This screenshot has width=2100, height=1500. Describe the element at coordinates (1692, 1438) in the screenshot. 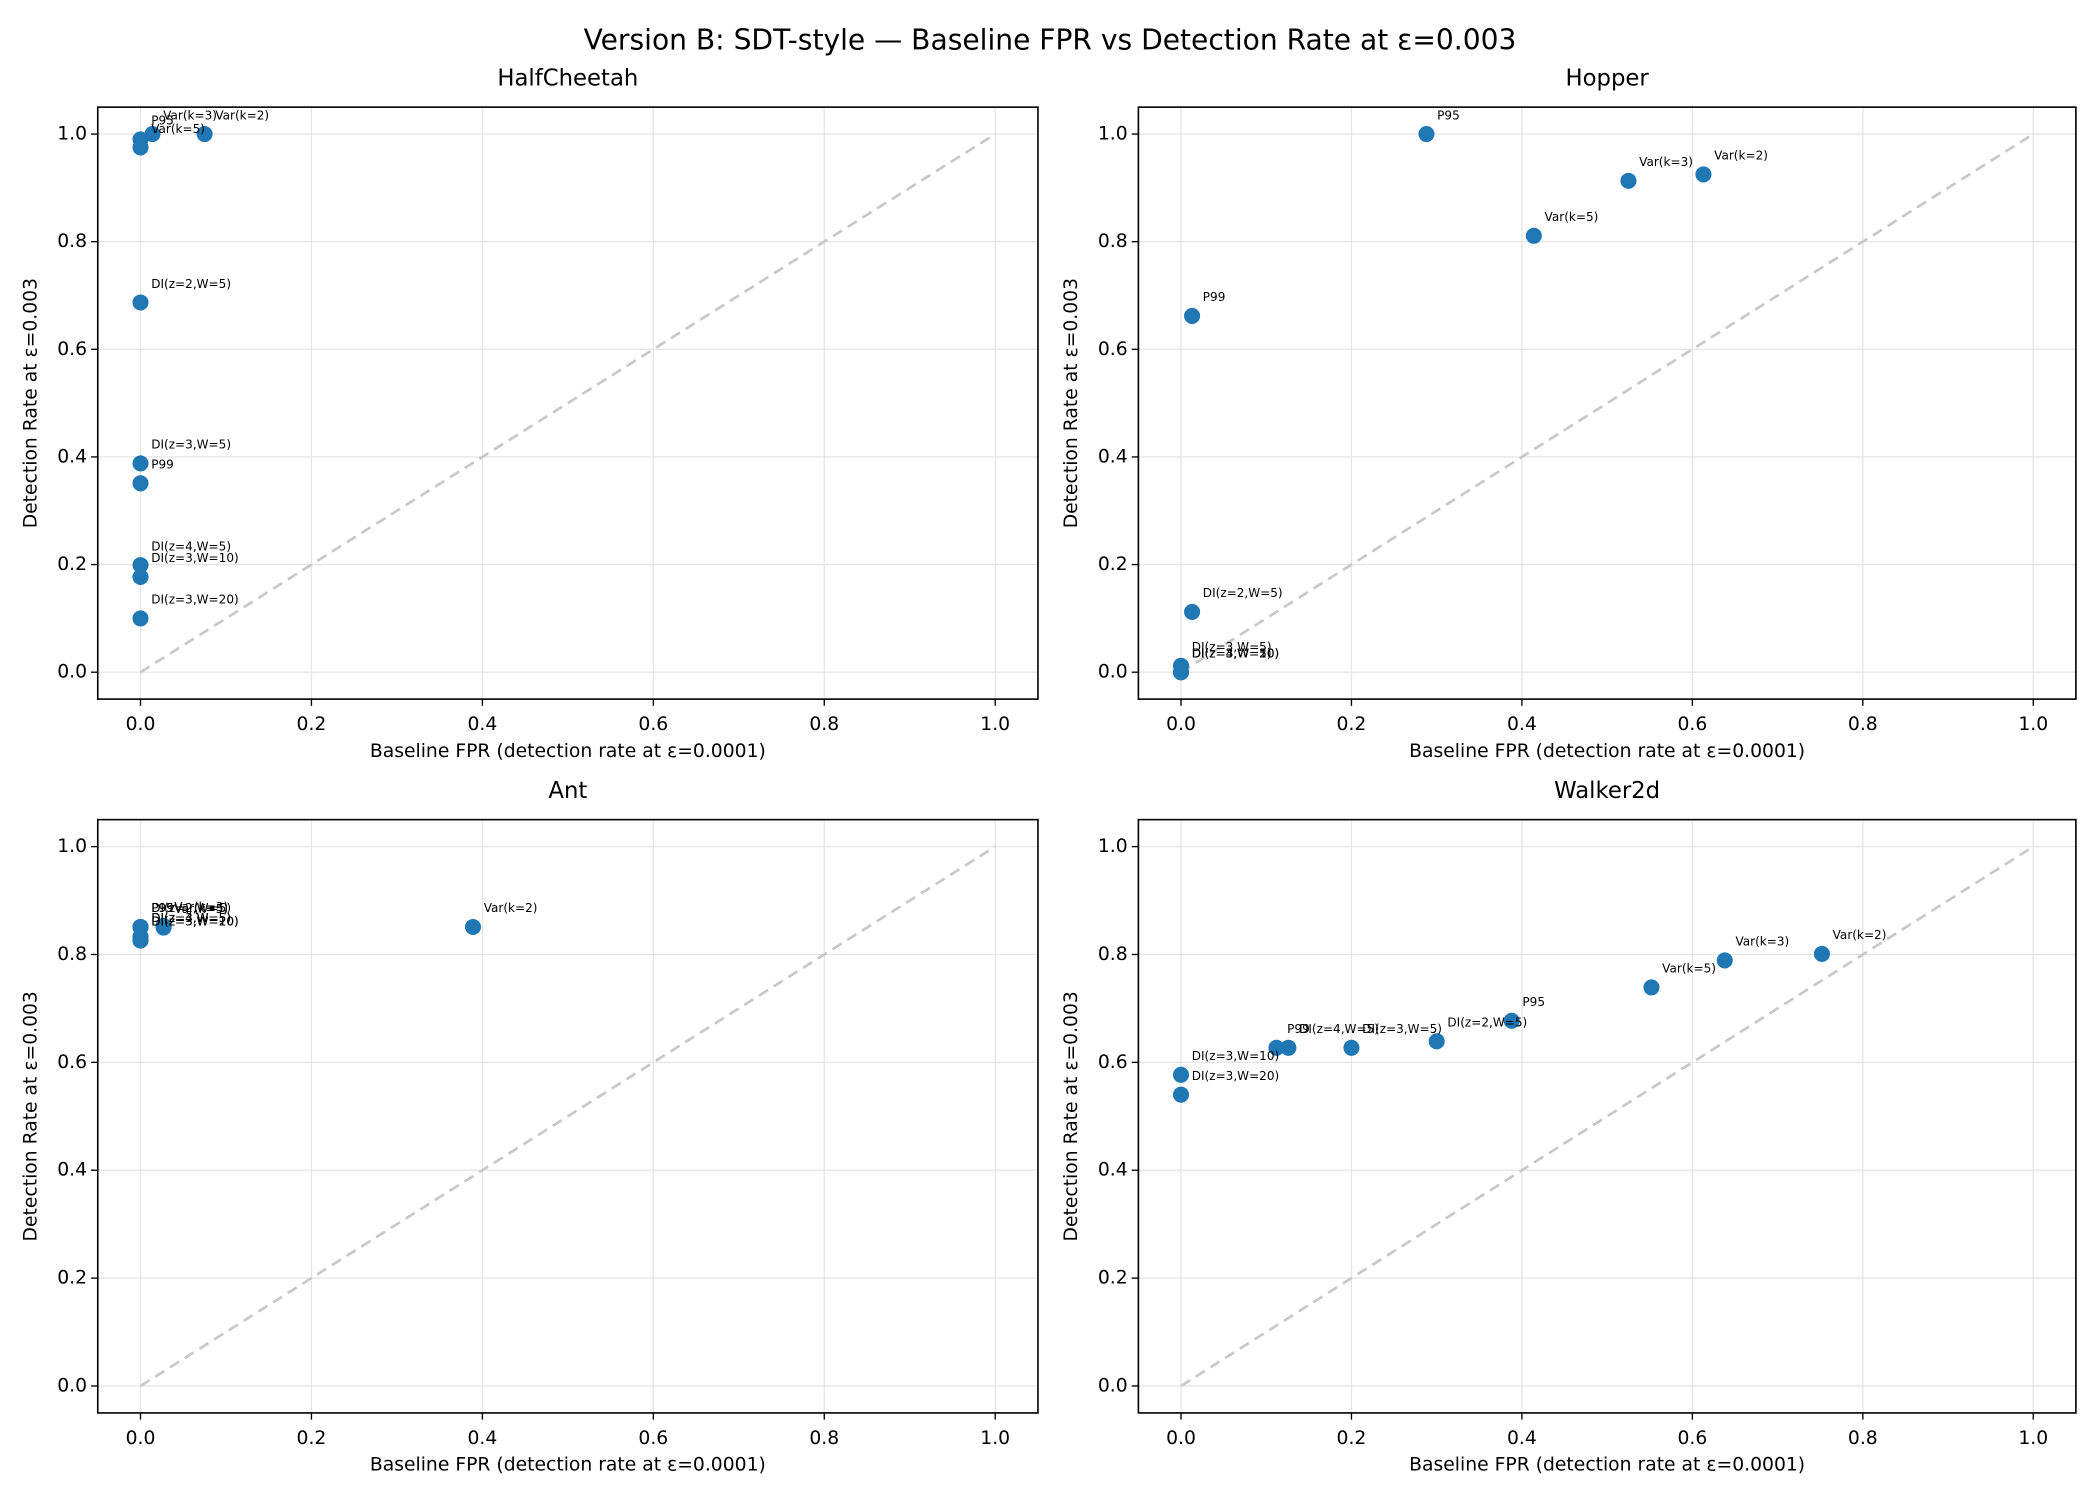

I see `x-tick-label: 0.6` at that location.